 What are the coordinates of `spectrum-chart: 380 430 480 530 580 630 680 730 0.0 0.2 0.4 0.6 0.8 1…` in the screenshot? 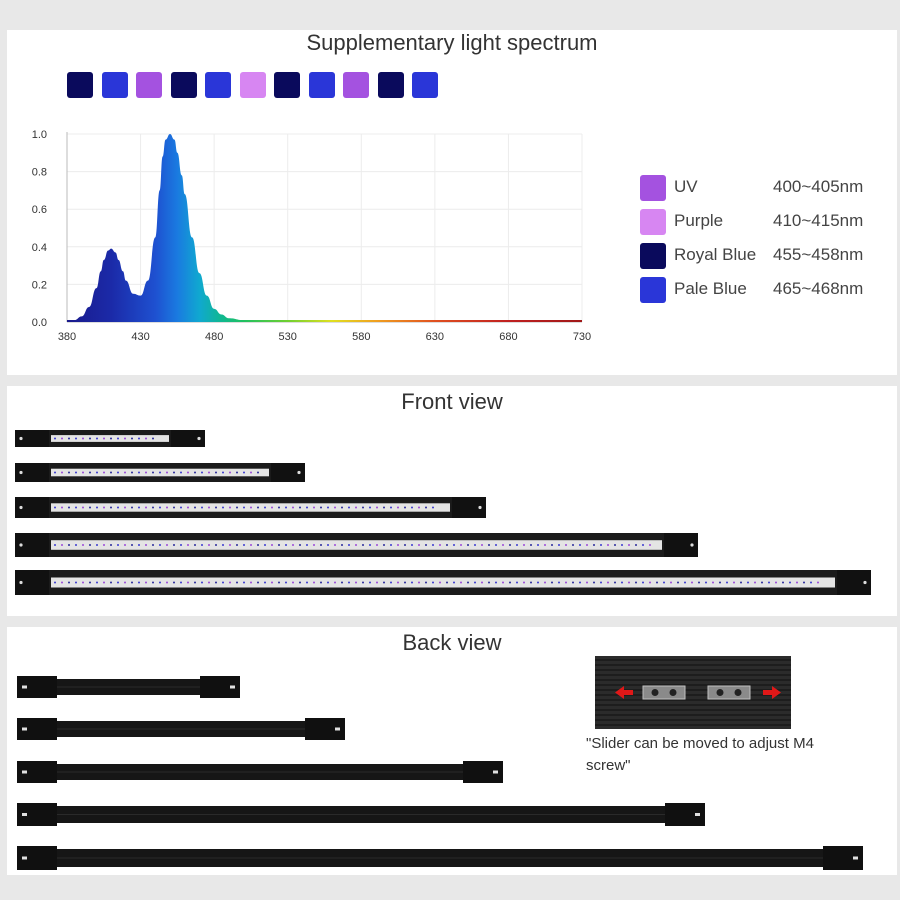 It's located at (311, 236).